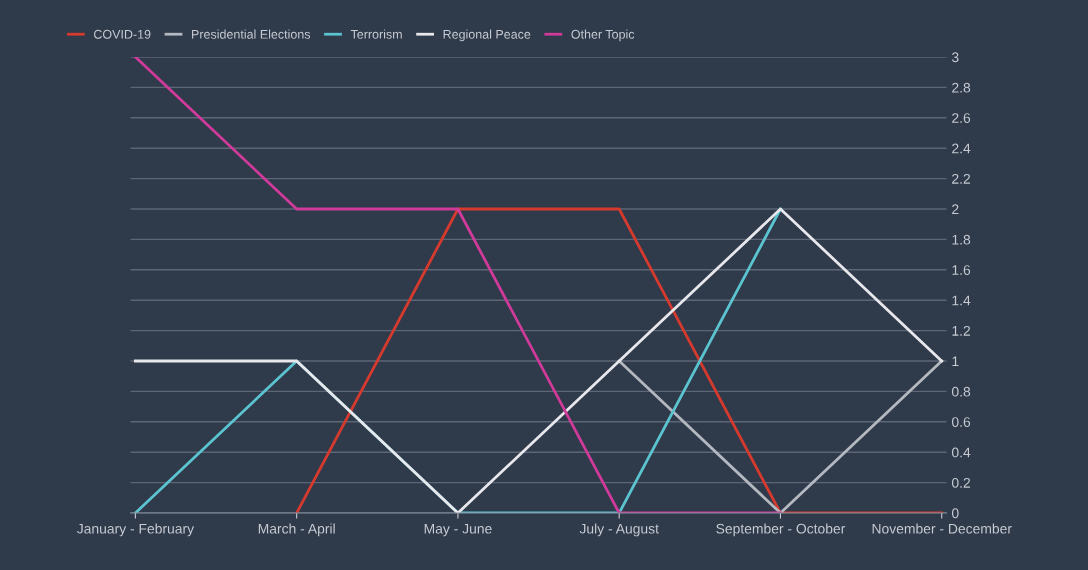 This screenshot has height=570, width=1088. I want to click on y-tick-label: 0.8, so click(961, 391).